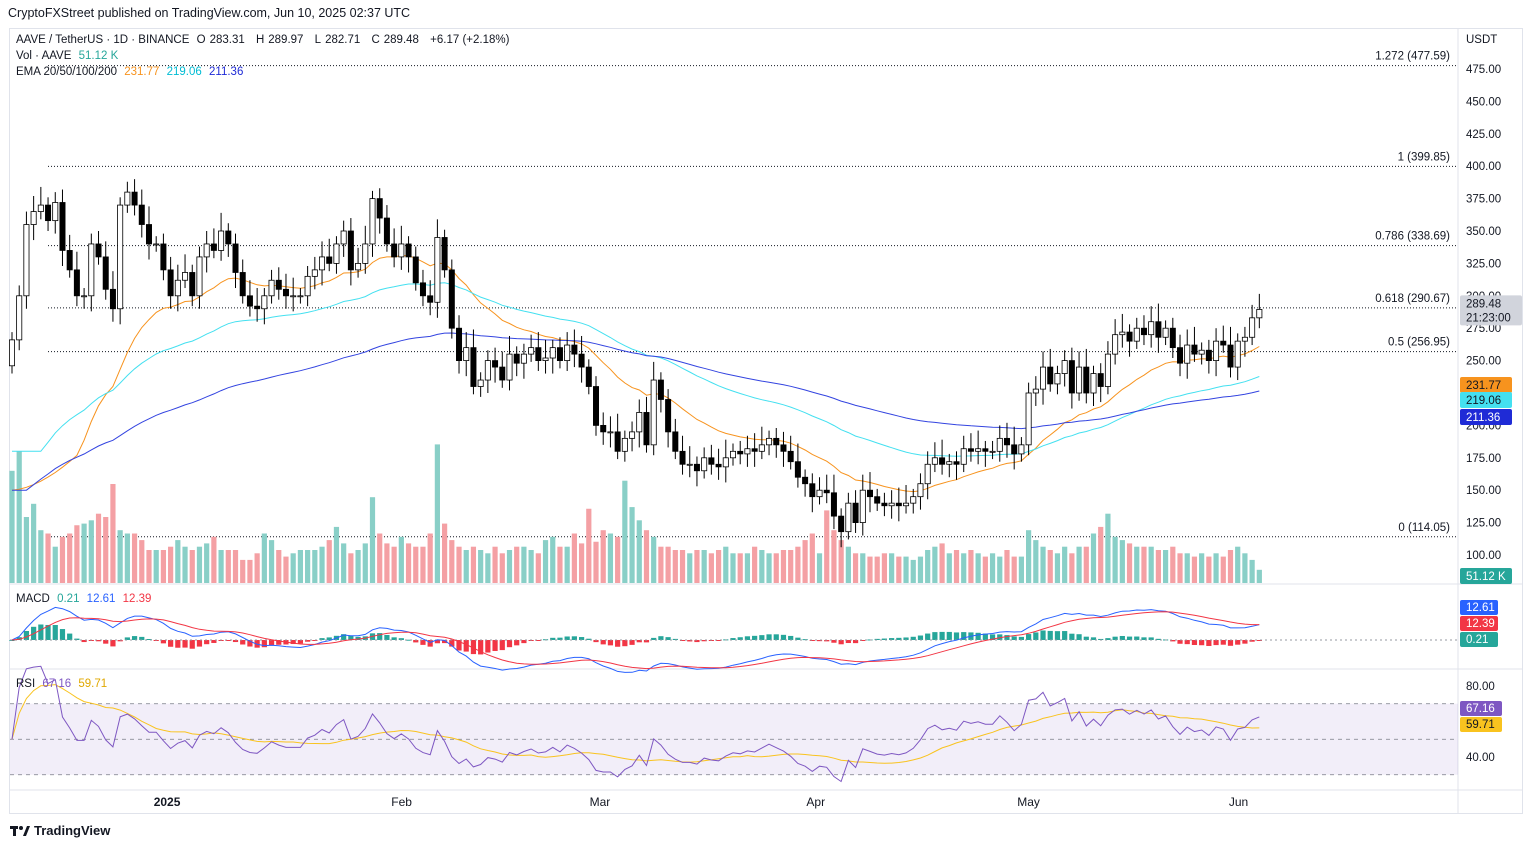 The height and width of the screenshot is (847, 1536). What do you see at coordinates (26, 684) in the screenshot?
I see `rsi-label: RSI` at bounding box center [26, 684].